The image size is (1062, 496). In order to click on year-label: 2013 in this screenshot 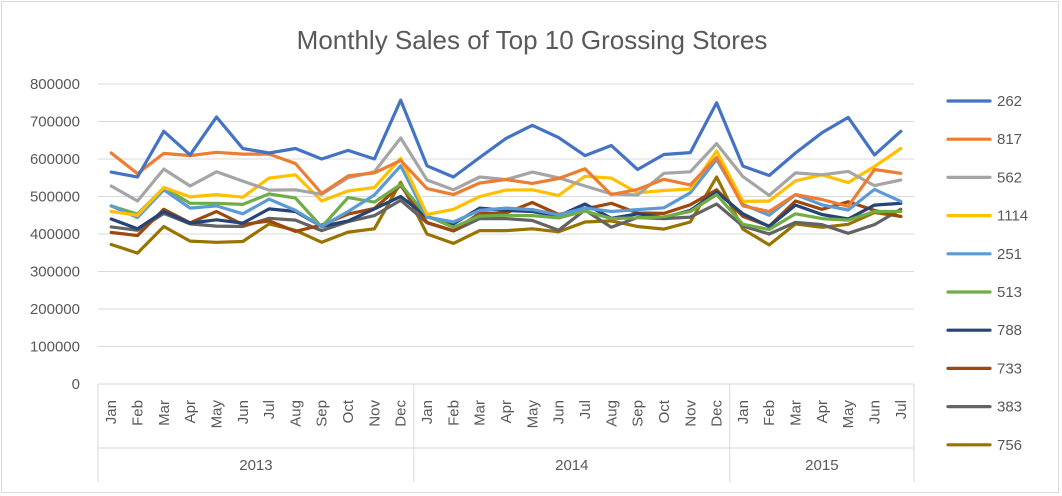, I will do `click(255, 465)`.